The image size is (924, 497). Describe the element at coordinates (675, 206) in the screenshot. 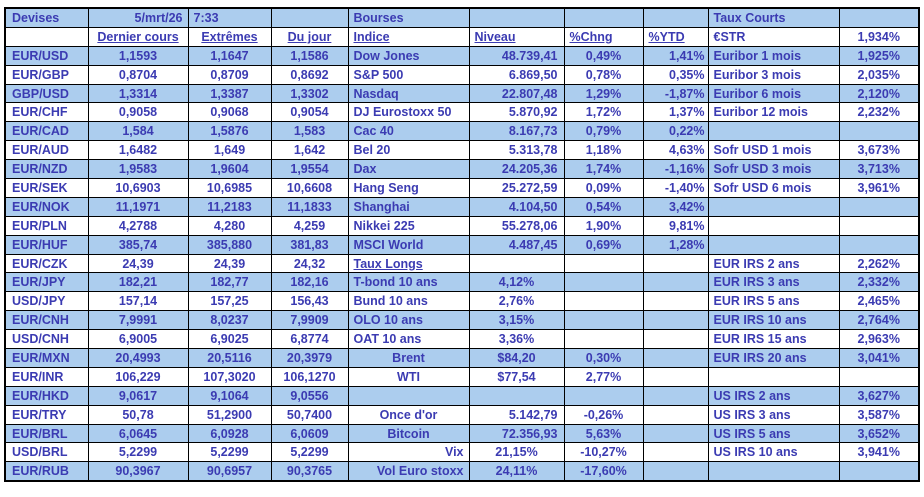

I see `ytd-pct-cell: 3,42%` at that location.